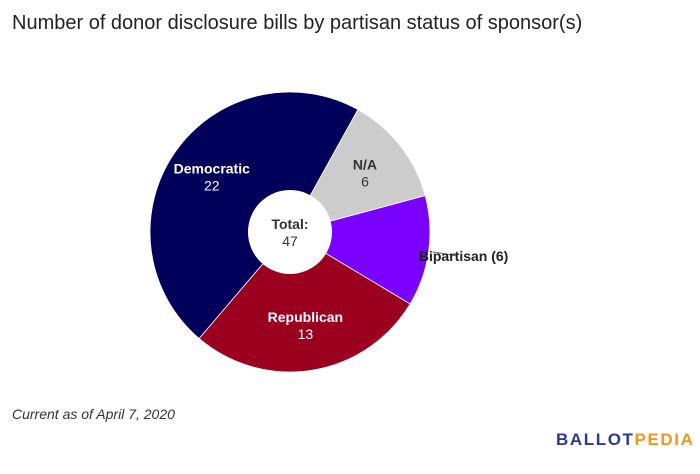 This screenshot has width=700, height=474. What do you see at coordinates (445, 254) in the screenshot?
I see `leader-line-bipartisan` at bounding box center [445, 254].